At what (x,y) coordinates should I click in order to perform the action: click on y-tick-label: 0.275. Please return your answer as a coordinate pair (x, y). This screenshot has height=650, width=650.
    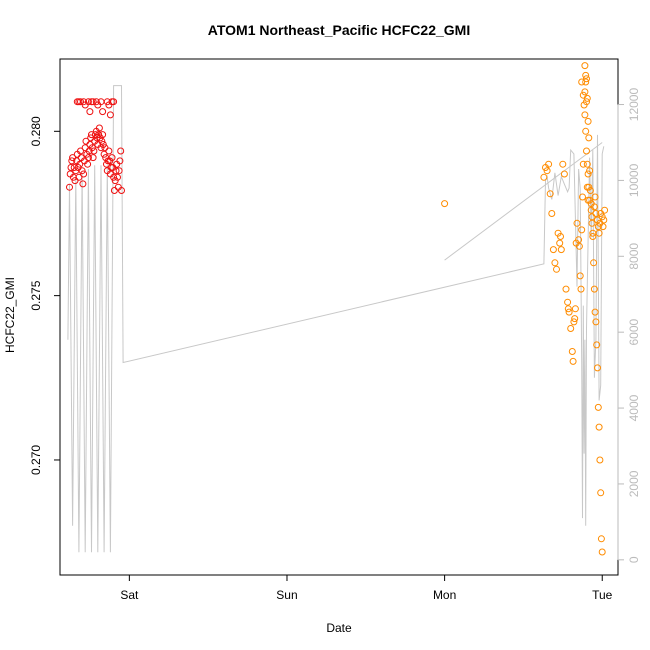
    Looking at the image, I should click on (36, 295).